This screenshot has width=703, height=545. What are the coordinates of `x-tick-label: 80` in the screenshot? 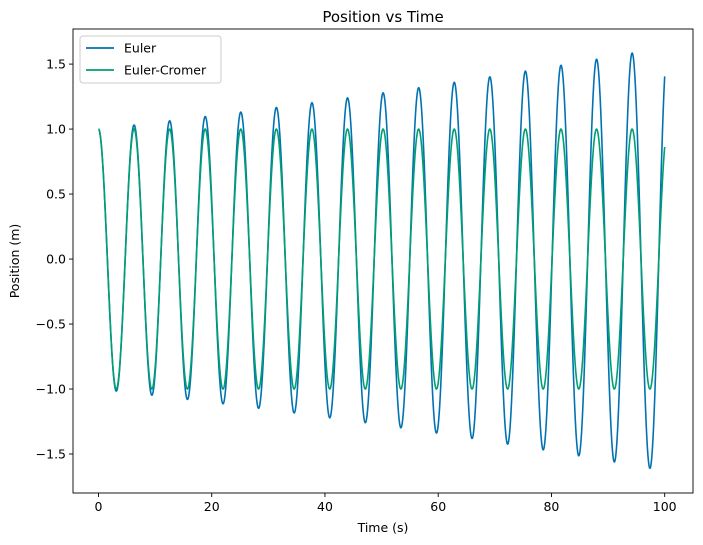 It's located at (551, 506).